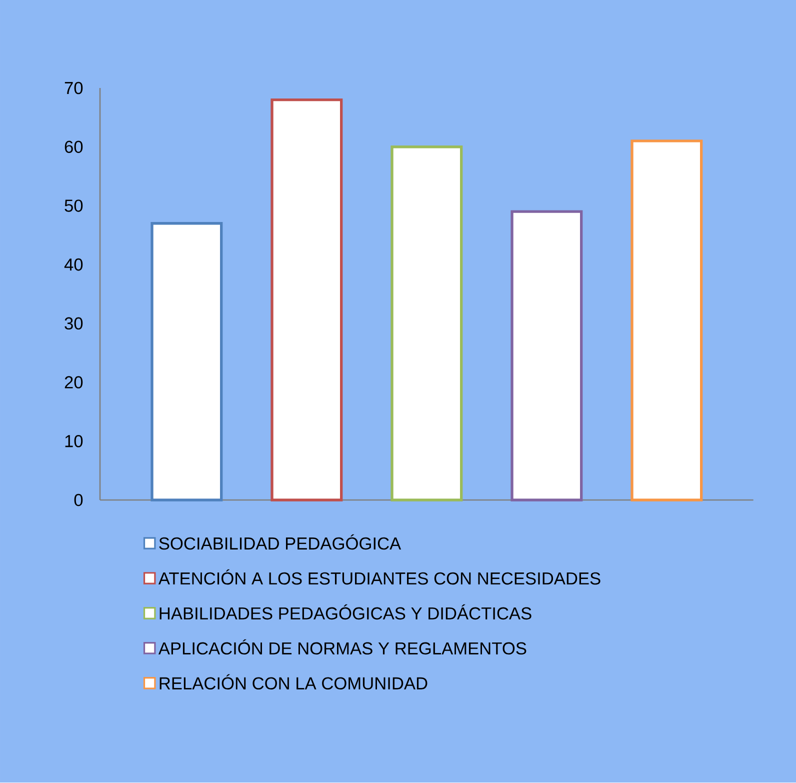  What do you see at coordinates (280, 542) in the screenshot?
I see `legend-label: SOCIABILIDAD PEDAGÓGICA` at bounding box center [280, 542].